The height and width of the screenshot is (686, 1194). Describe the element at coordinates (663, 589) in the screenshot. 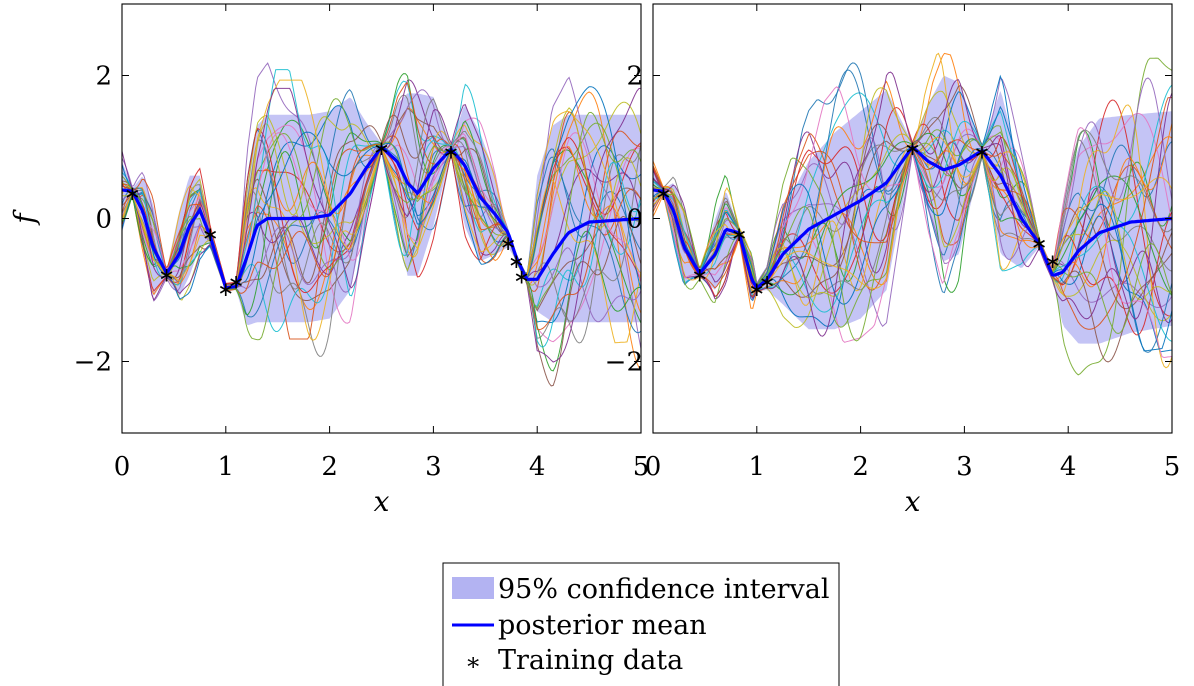

I see `legend-ci-label: 95% confidence interval` at that location.